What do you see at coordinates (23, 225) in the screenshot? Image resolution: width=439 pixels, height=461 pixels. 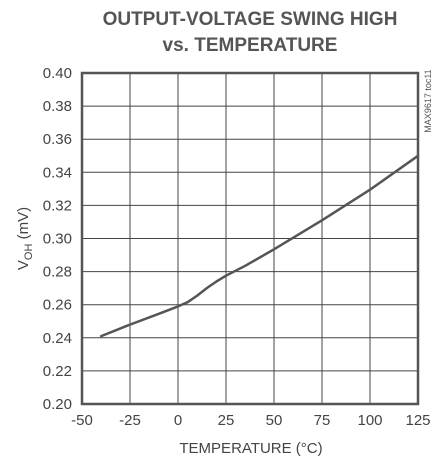 I see `y-axis-label-unit: (mV)` at bounding box center [23, 225].